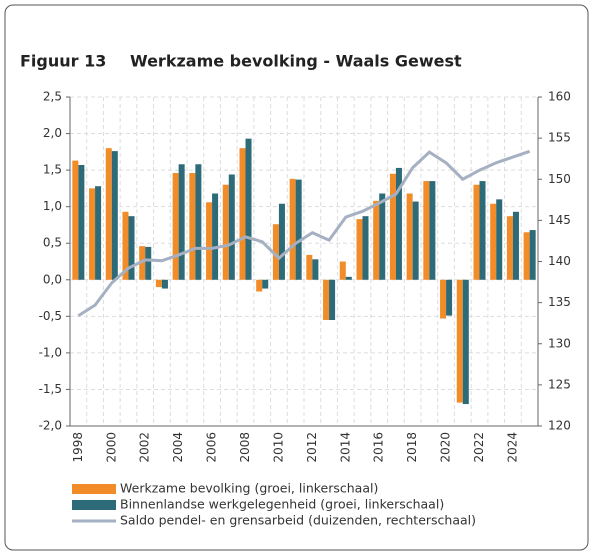 The image size is (594, 560). I want to click on y2-tick-label: 120, so click(559, 426).